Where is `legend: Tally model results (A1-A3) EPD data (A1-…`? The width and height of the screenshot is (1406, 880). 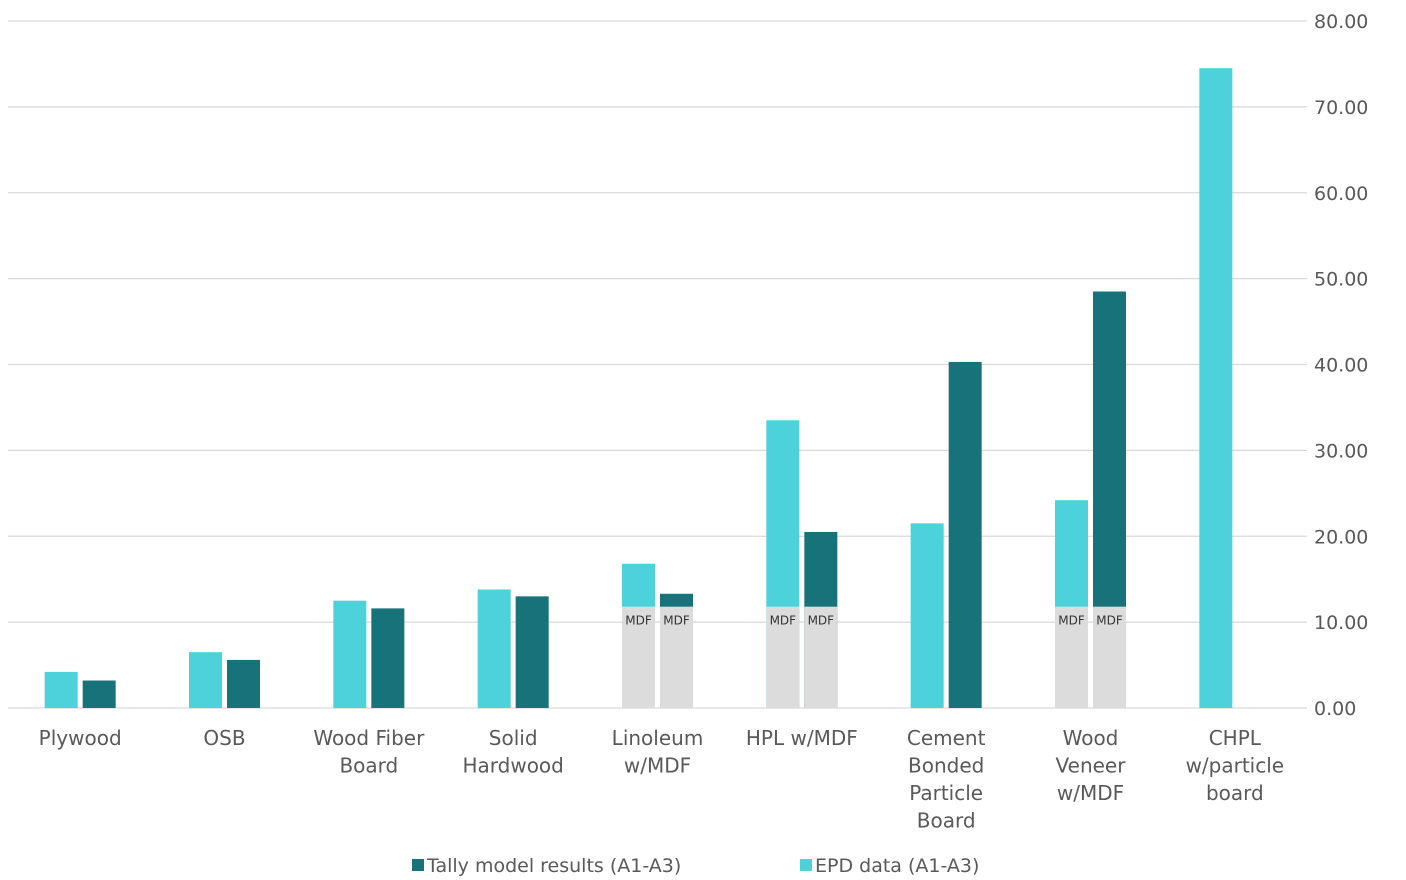 legend: Tally model results (A1-A3) EPD data (A1-… is located at coordinates (695, 866).